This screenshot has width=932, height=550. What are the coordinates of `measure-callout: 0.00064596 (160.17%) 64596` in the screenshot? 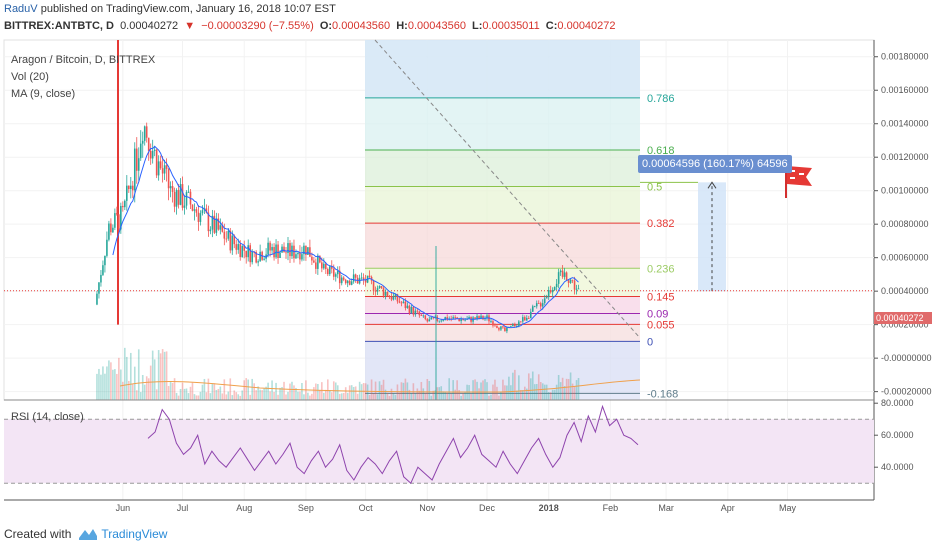 It's located at (715, 164).